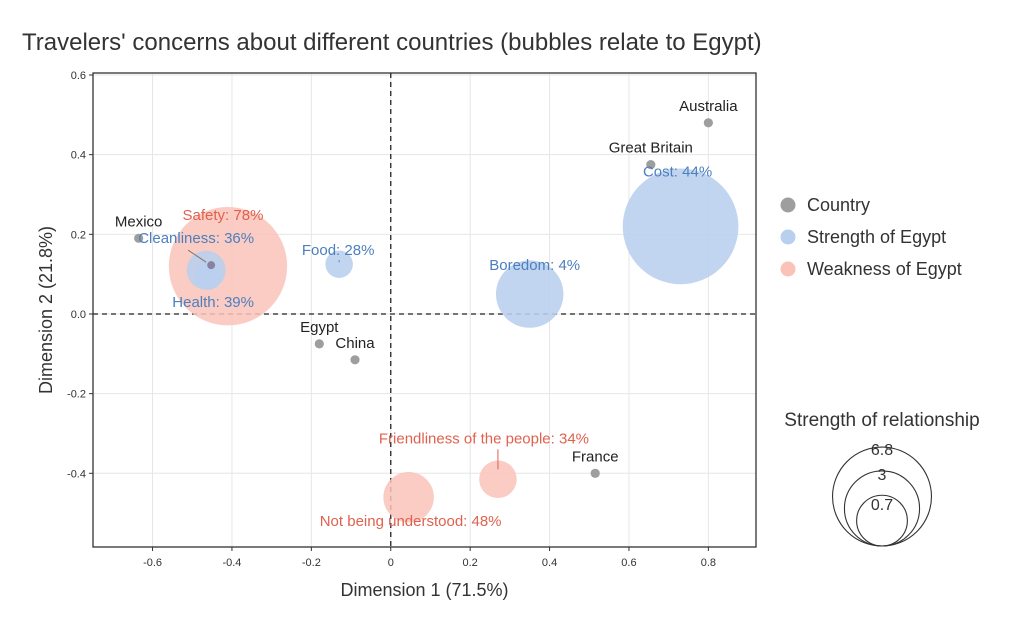  What do you see at coordinates (211, 265) in the screenshot?
I see `overlap-marker` at bounding box center [211, 265].